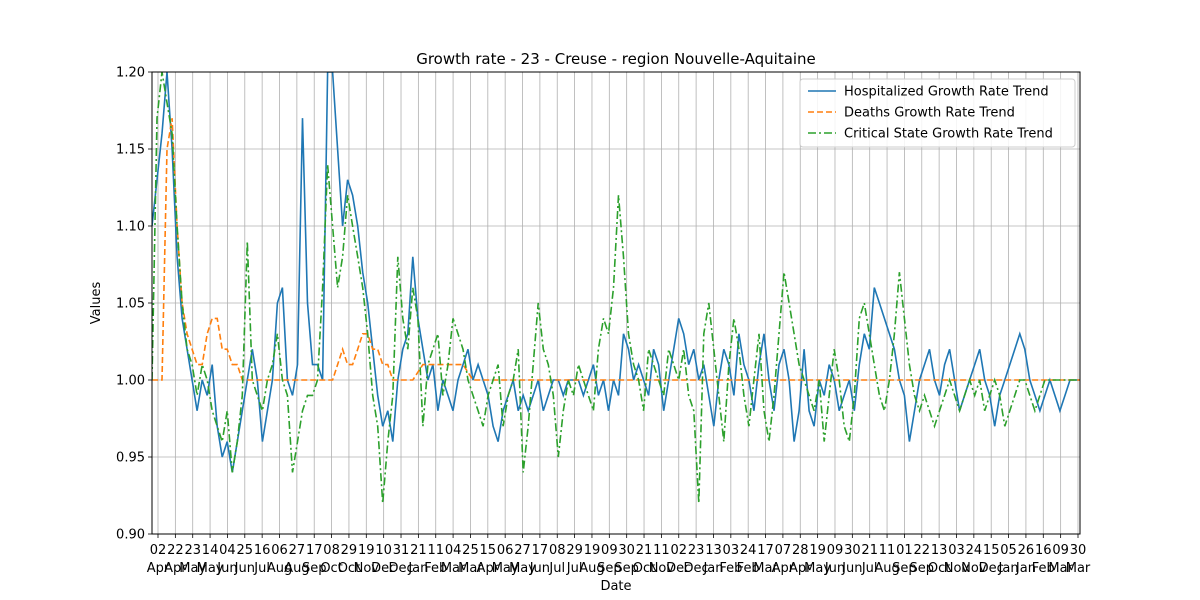 The width and height of the screenshot is (1200, 600). What do you see at coordinates (783, 550) in the screenshot?
I see `x-tick-day-label: 07` at bounding box center [783, 550].